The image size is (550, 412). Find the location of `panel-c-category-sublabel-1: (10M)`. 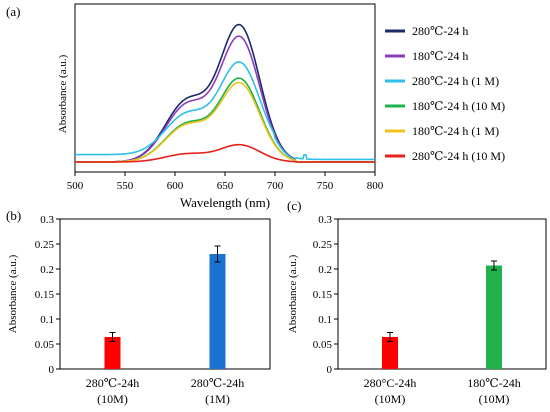

panel-c-category-sublabel-1: (10M) is located at coordinates (494, 399).